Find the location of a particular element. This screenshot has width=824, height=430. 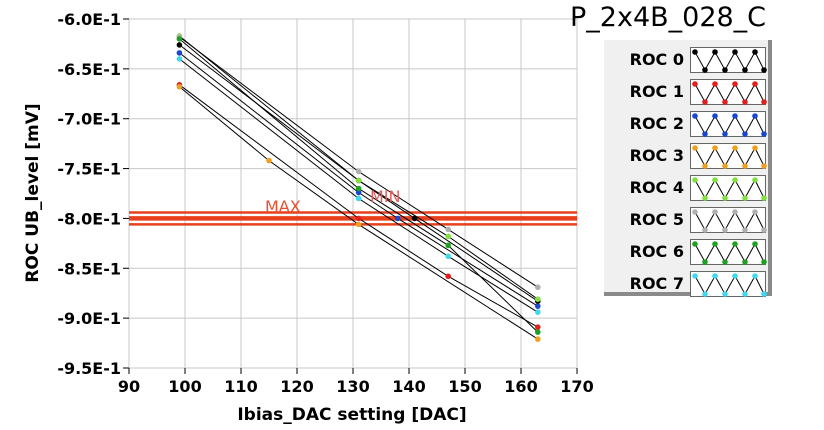

x-axis: 90 100 110 120 130 140 150 160 170 is located at coordinates (356, 382).